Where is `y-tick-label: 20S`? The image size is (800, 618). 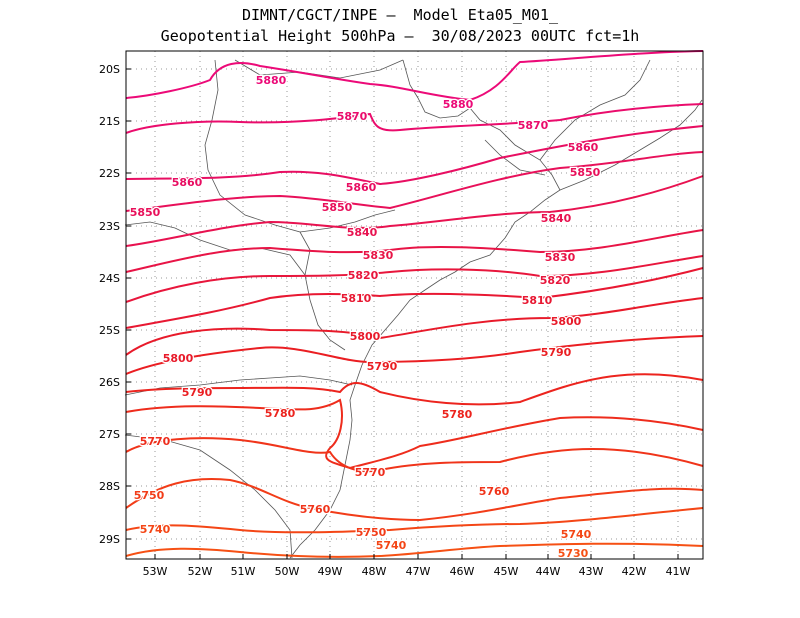 y-tick-label: 20S is located at coordinates (109, 69).